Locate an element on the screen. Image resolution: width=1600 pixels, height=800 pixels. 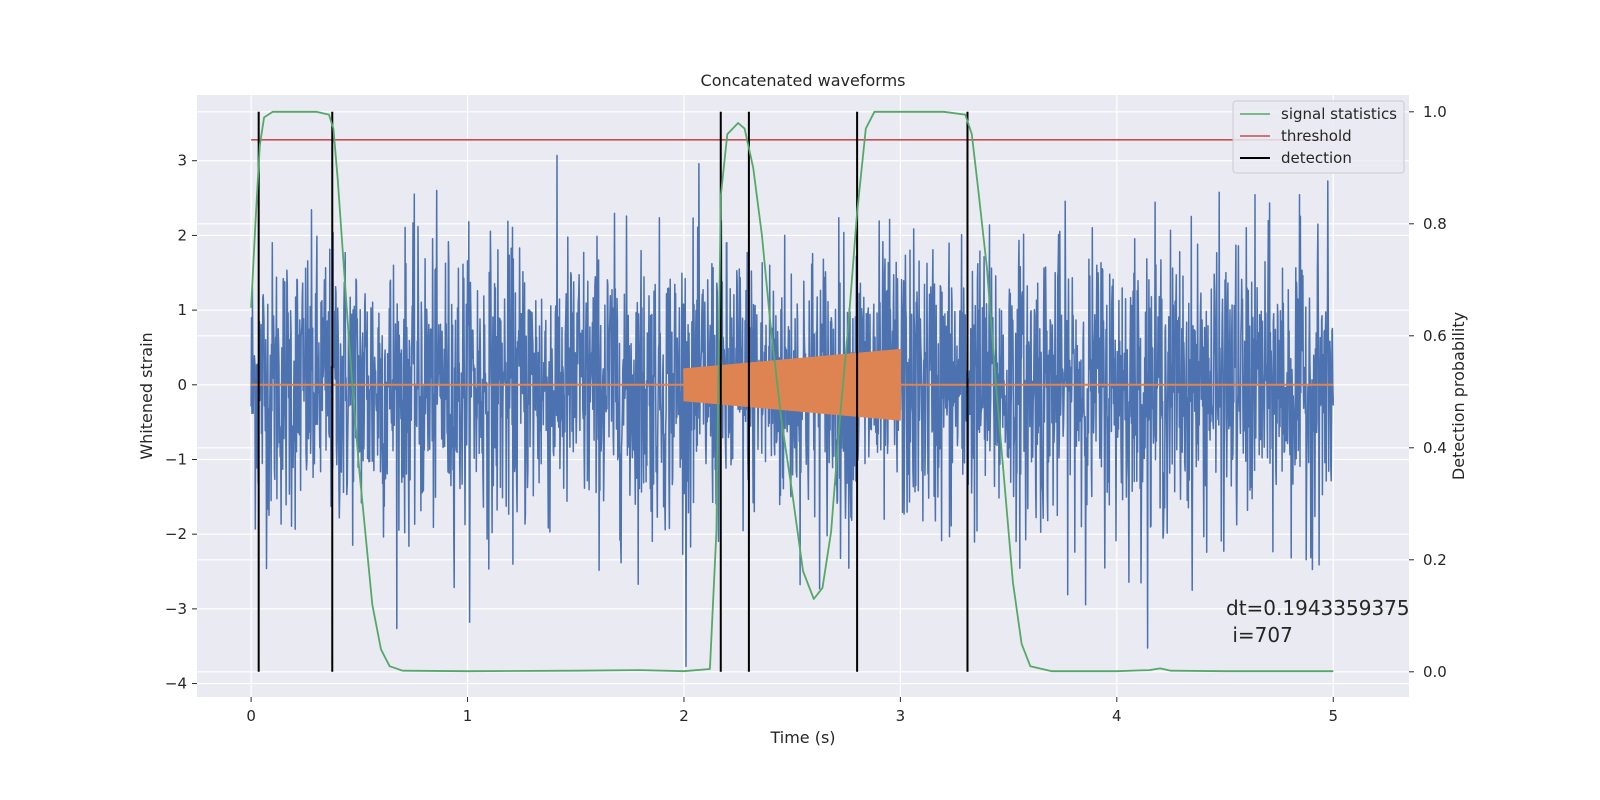
x-tick-label: 0 is located at coordinates (251, 716).